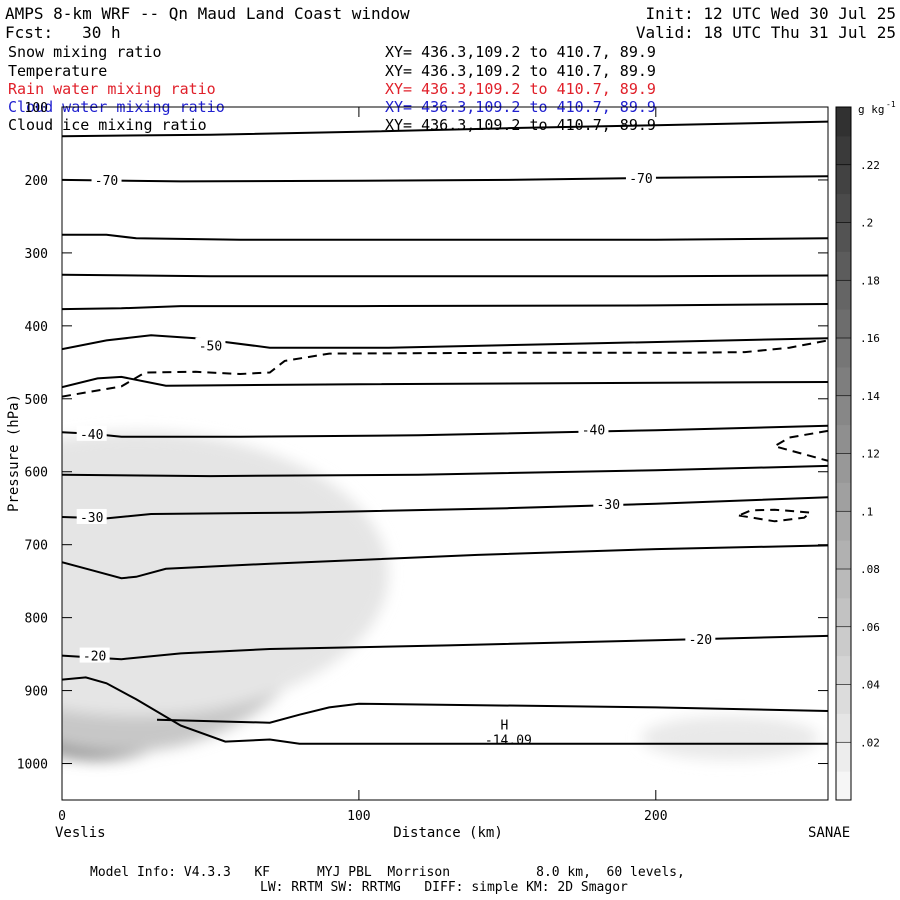  Describe the element at coordinates (800, 445) in the screenshot. I see `dashed-contour` at that location.